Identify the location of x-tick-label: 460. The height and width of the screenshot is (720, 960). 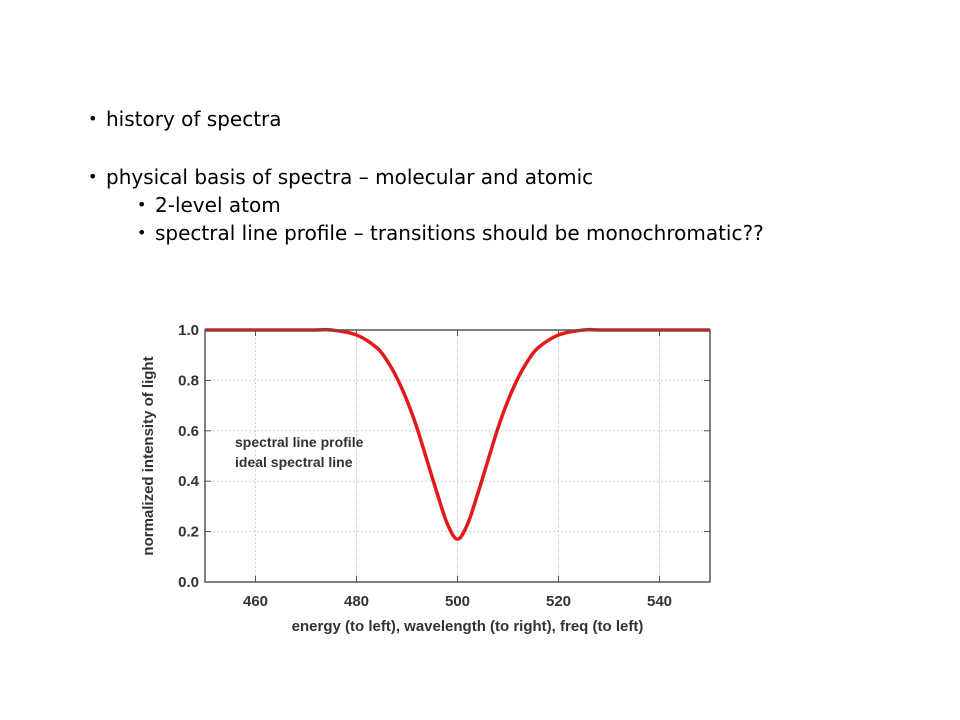
(255, 601).